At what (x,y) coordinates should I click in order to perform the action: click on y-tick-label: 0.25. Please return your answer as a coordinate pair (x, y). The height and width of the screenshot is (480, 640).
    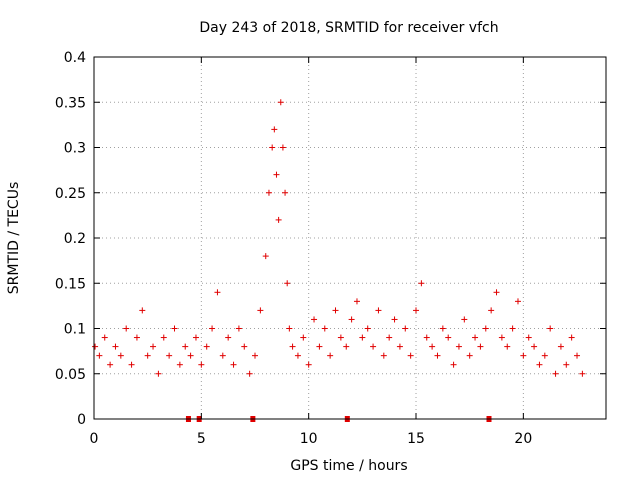
    Looking at the image, I should click on (70, 194).